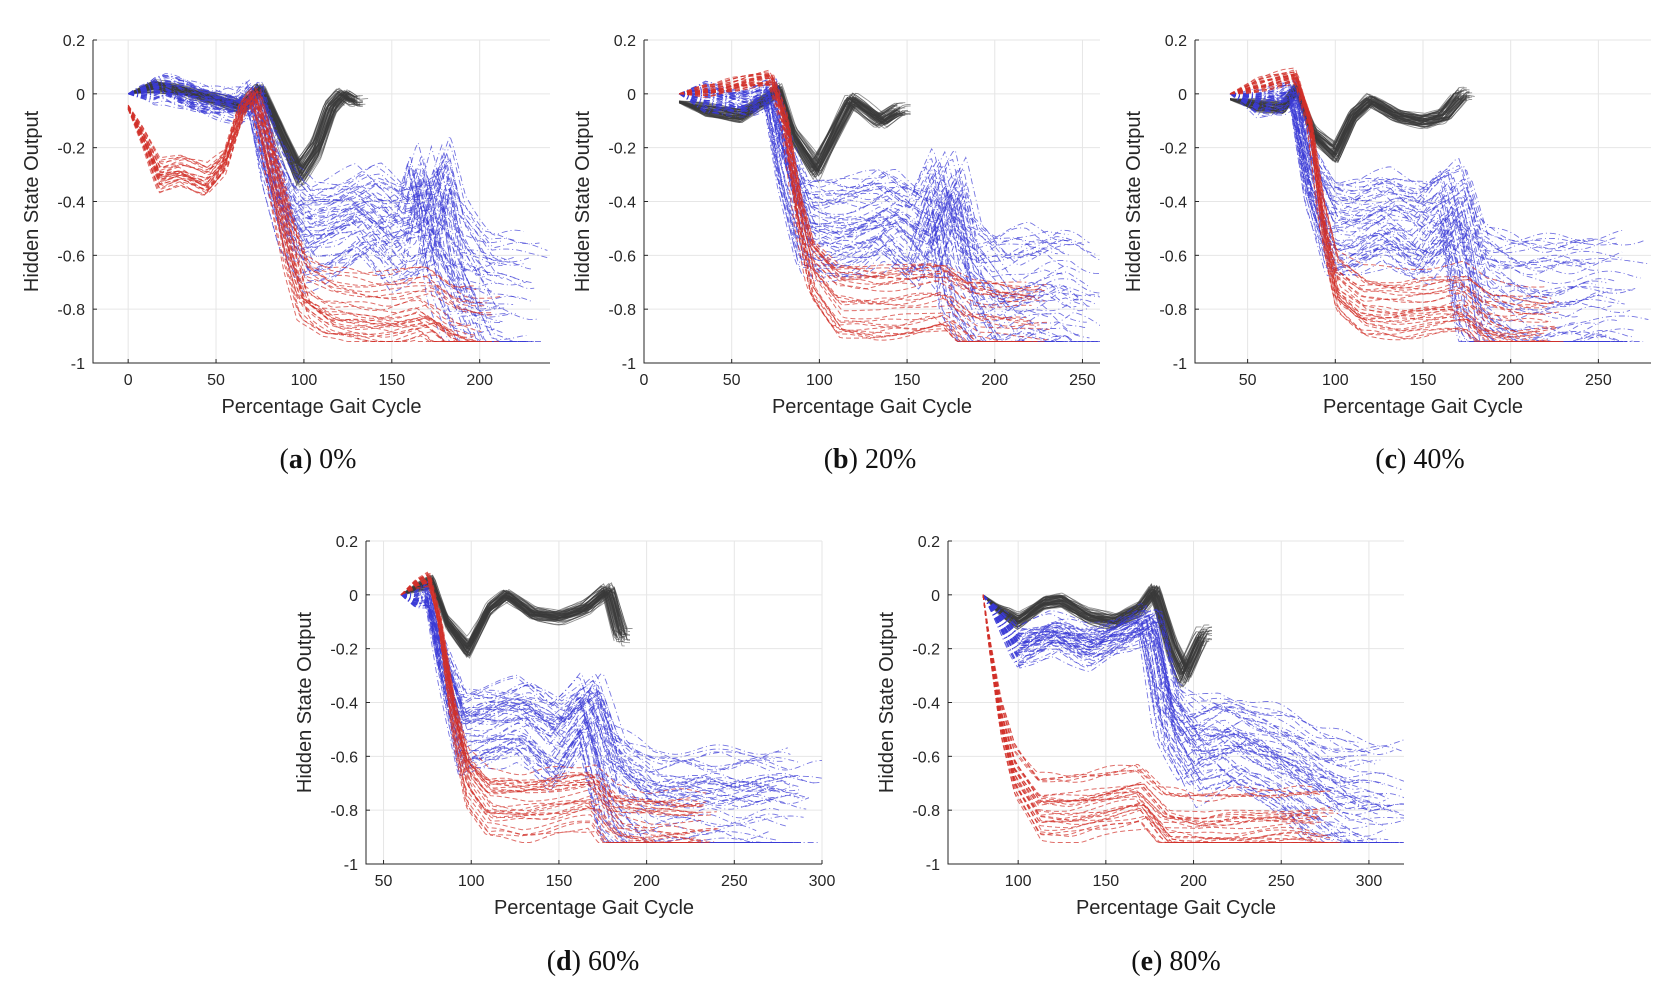  Describe the element at coordinates (1438, 459) in the screenshot. I see `caption-value: 40%` at that location.